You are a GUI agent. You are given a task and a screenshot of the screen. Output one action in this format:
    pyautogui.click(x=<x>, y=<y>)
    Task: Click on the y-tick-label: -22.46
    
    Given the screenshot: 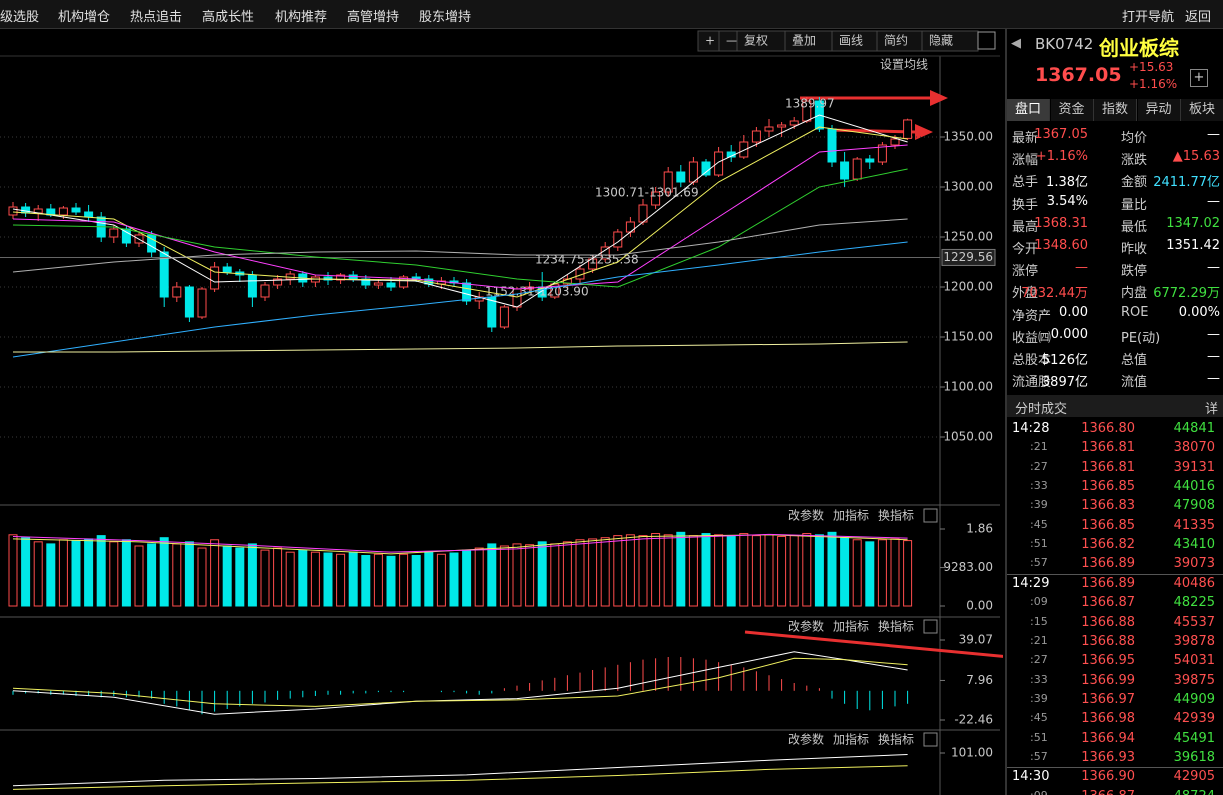 What is the action you would take?
    pyautogui.click(x=973, y=720)
    